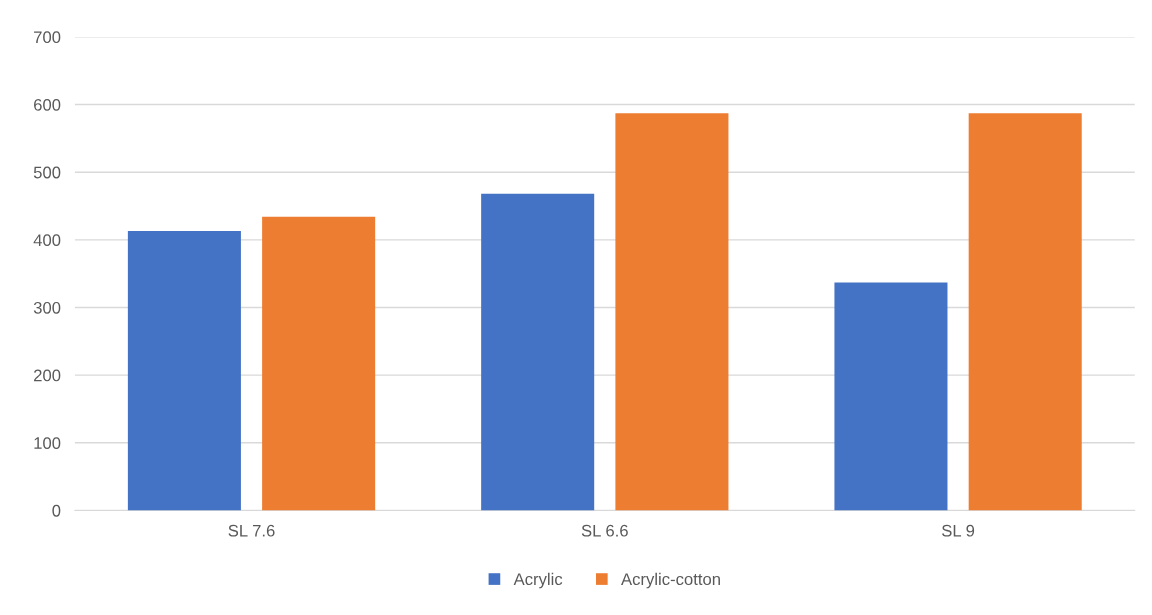 This screenshot has height=615, width=1152. Describe the element at coordinates (47, 443) in the screenshot. I see `y-tick-label: 100` at that location.